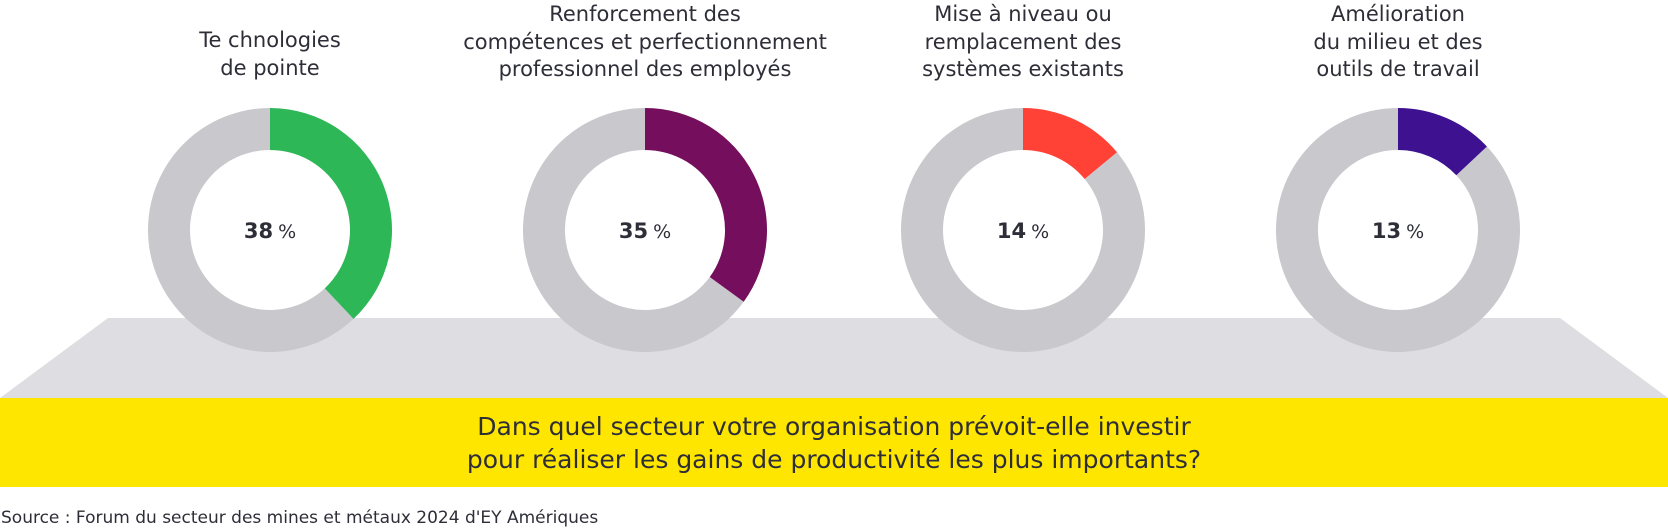 This screenshot has width=1668, height=531. Describe the element at coordinates (645, 14) in the screenshot. I see `category-label-line: Renforcement des` at that location.